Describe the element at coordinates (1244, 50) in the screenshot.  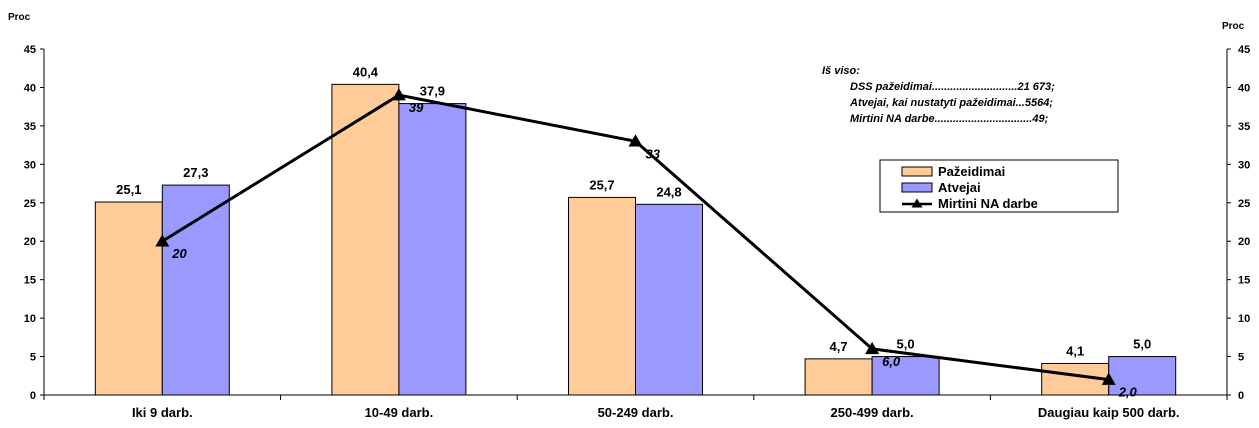
I see `y-tick-label-right: 45` at that location.